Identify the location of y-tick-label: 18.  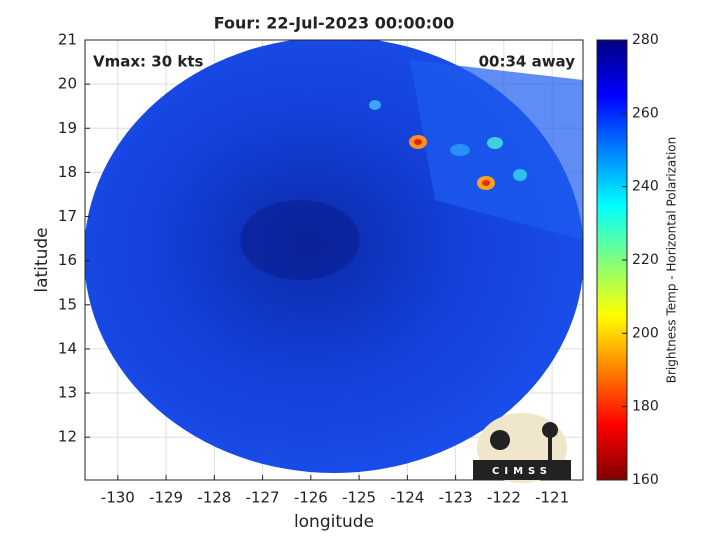
(67, 172).